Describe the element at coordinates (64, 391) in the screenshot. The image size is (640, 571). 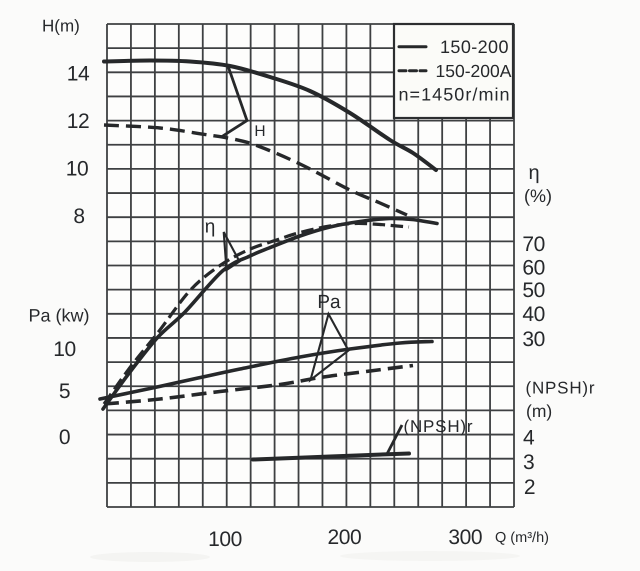
I see `svg-text: 5` at that location.